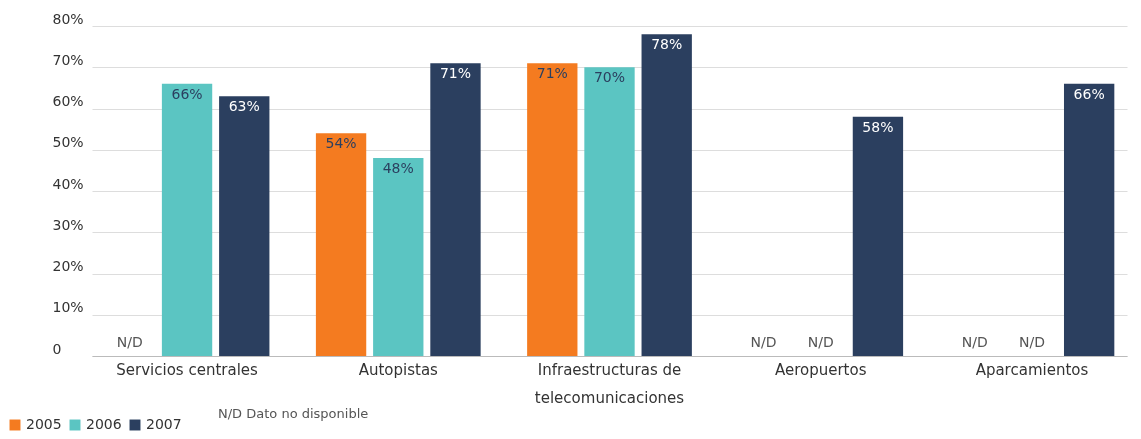 This screenshot has width=1141, height=439. I want to click on text: N/D Dato no disponible, so click(293, 413).